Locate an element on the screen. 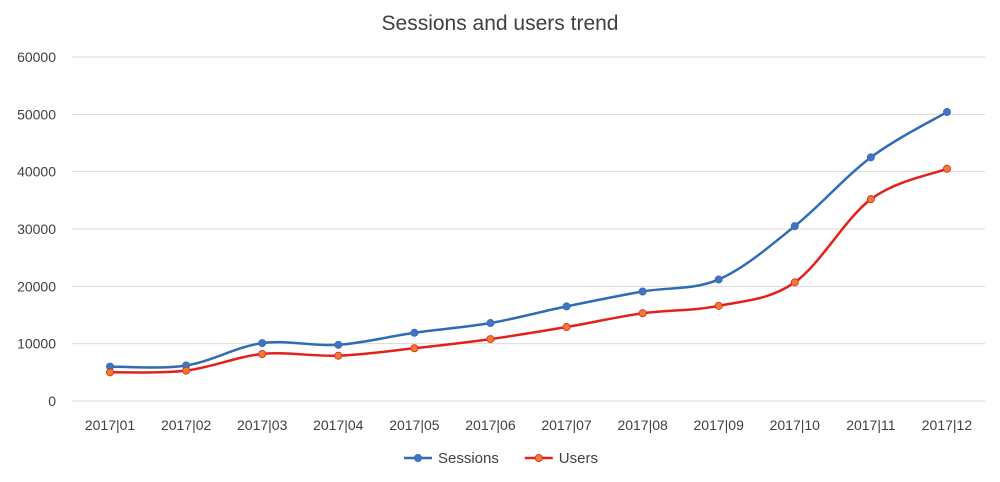 Image resolution: width=1000 pixels, height=482 pixels. legend-label-sessions: Sessions is located at coordinates (468, 458).